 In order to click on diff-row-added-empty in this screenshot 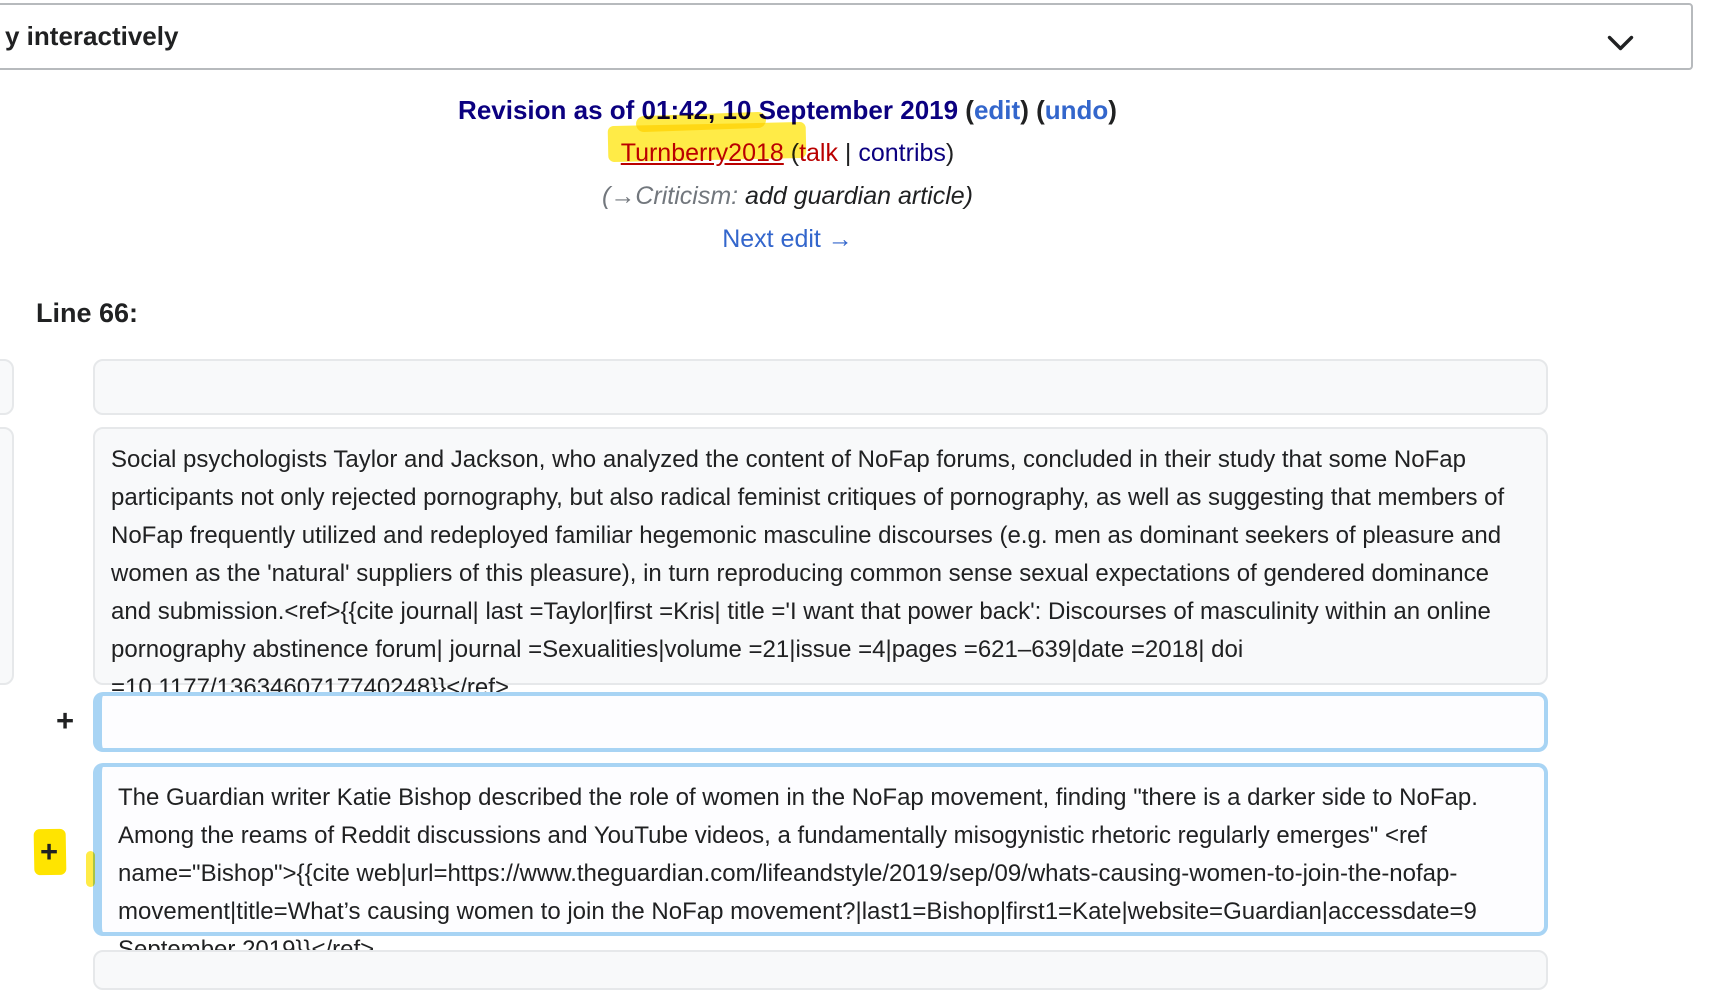, I will do `click(820, 722)`.